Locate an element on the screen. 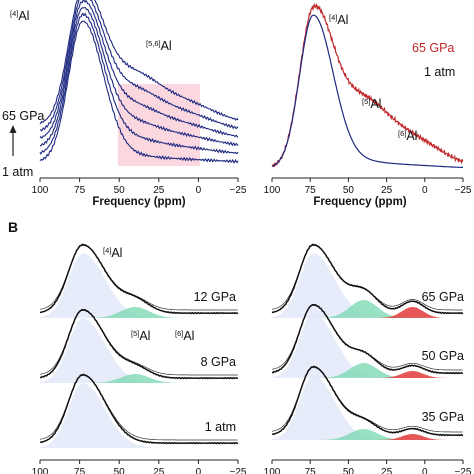 This screenshot has width=474, height=474. trace-label-8gpa: 8 GPa is located at coordinates (218, 362).